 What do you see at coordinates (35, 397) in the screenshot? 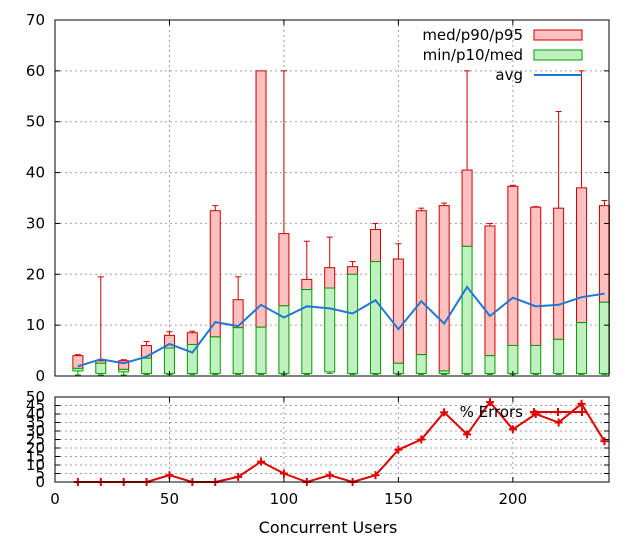
I see `errors-y-tick-label: 50` at bounding box center [35, 397].